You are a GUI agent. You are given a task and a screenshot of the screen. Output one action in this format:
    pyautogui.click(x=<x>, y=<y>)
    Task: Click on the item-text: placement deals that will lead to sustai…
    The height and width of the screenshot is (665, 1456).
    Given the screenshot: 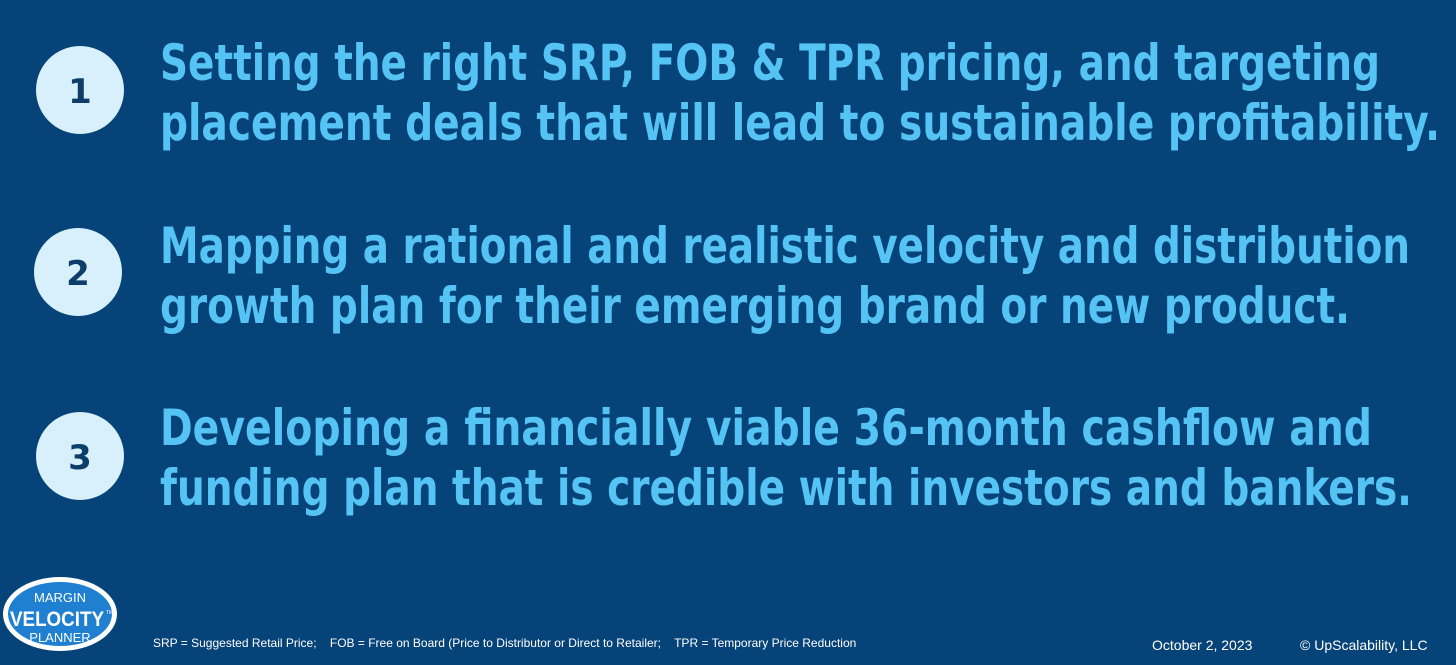 What is the action you would take?
    pyautogui.click(x=800, y=123)
    